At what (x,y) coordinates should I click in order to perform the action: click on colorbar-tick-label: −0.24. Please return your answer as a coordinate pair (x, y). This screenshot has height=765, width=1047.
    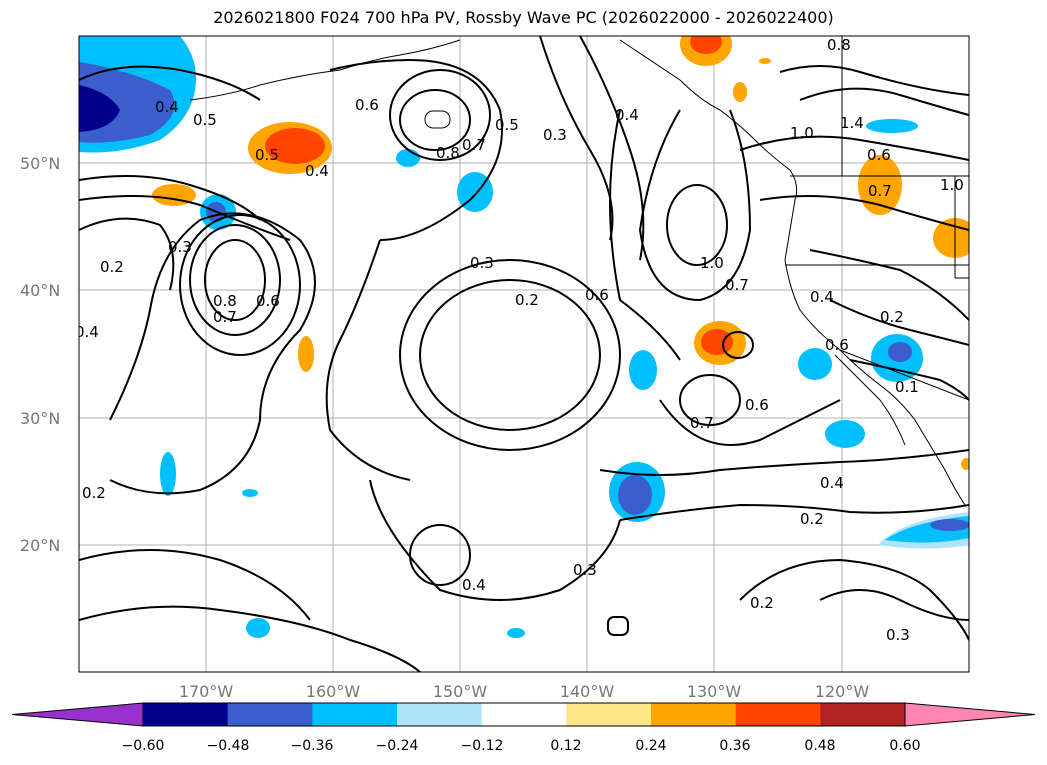
    Looking at the image, I should click on (397, 746).